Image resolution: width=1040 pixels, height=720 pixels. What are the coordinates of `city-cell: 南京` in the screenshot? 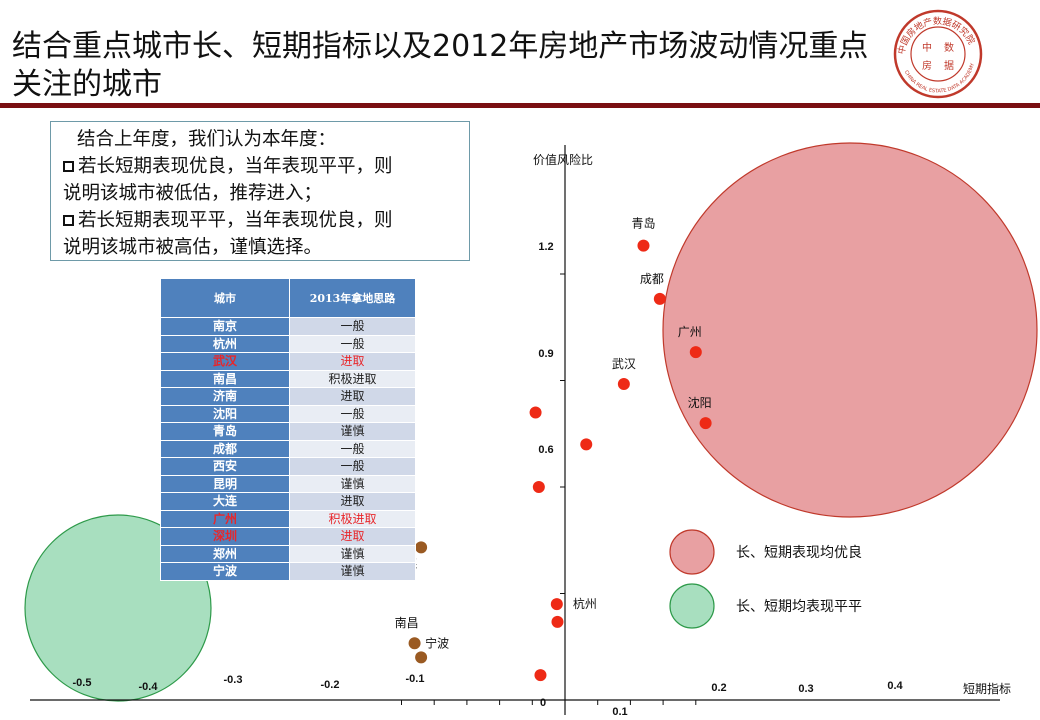 It's located at (225, 326).